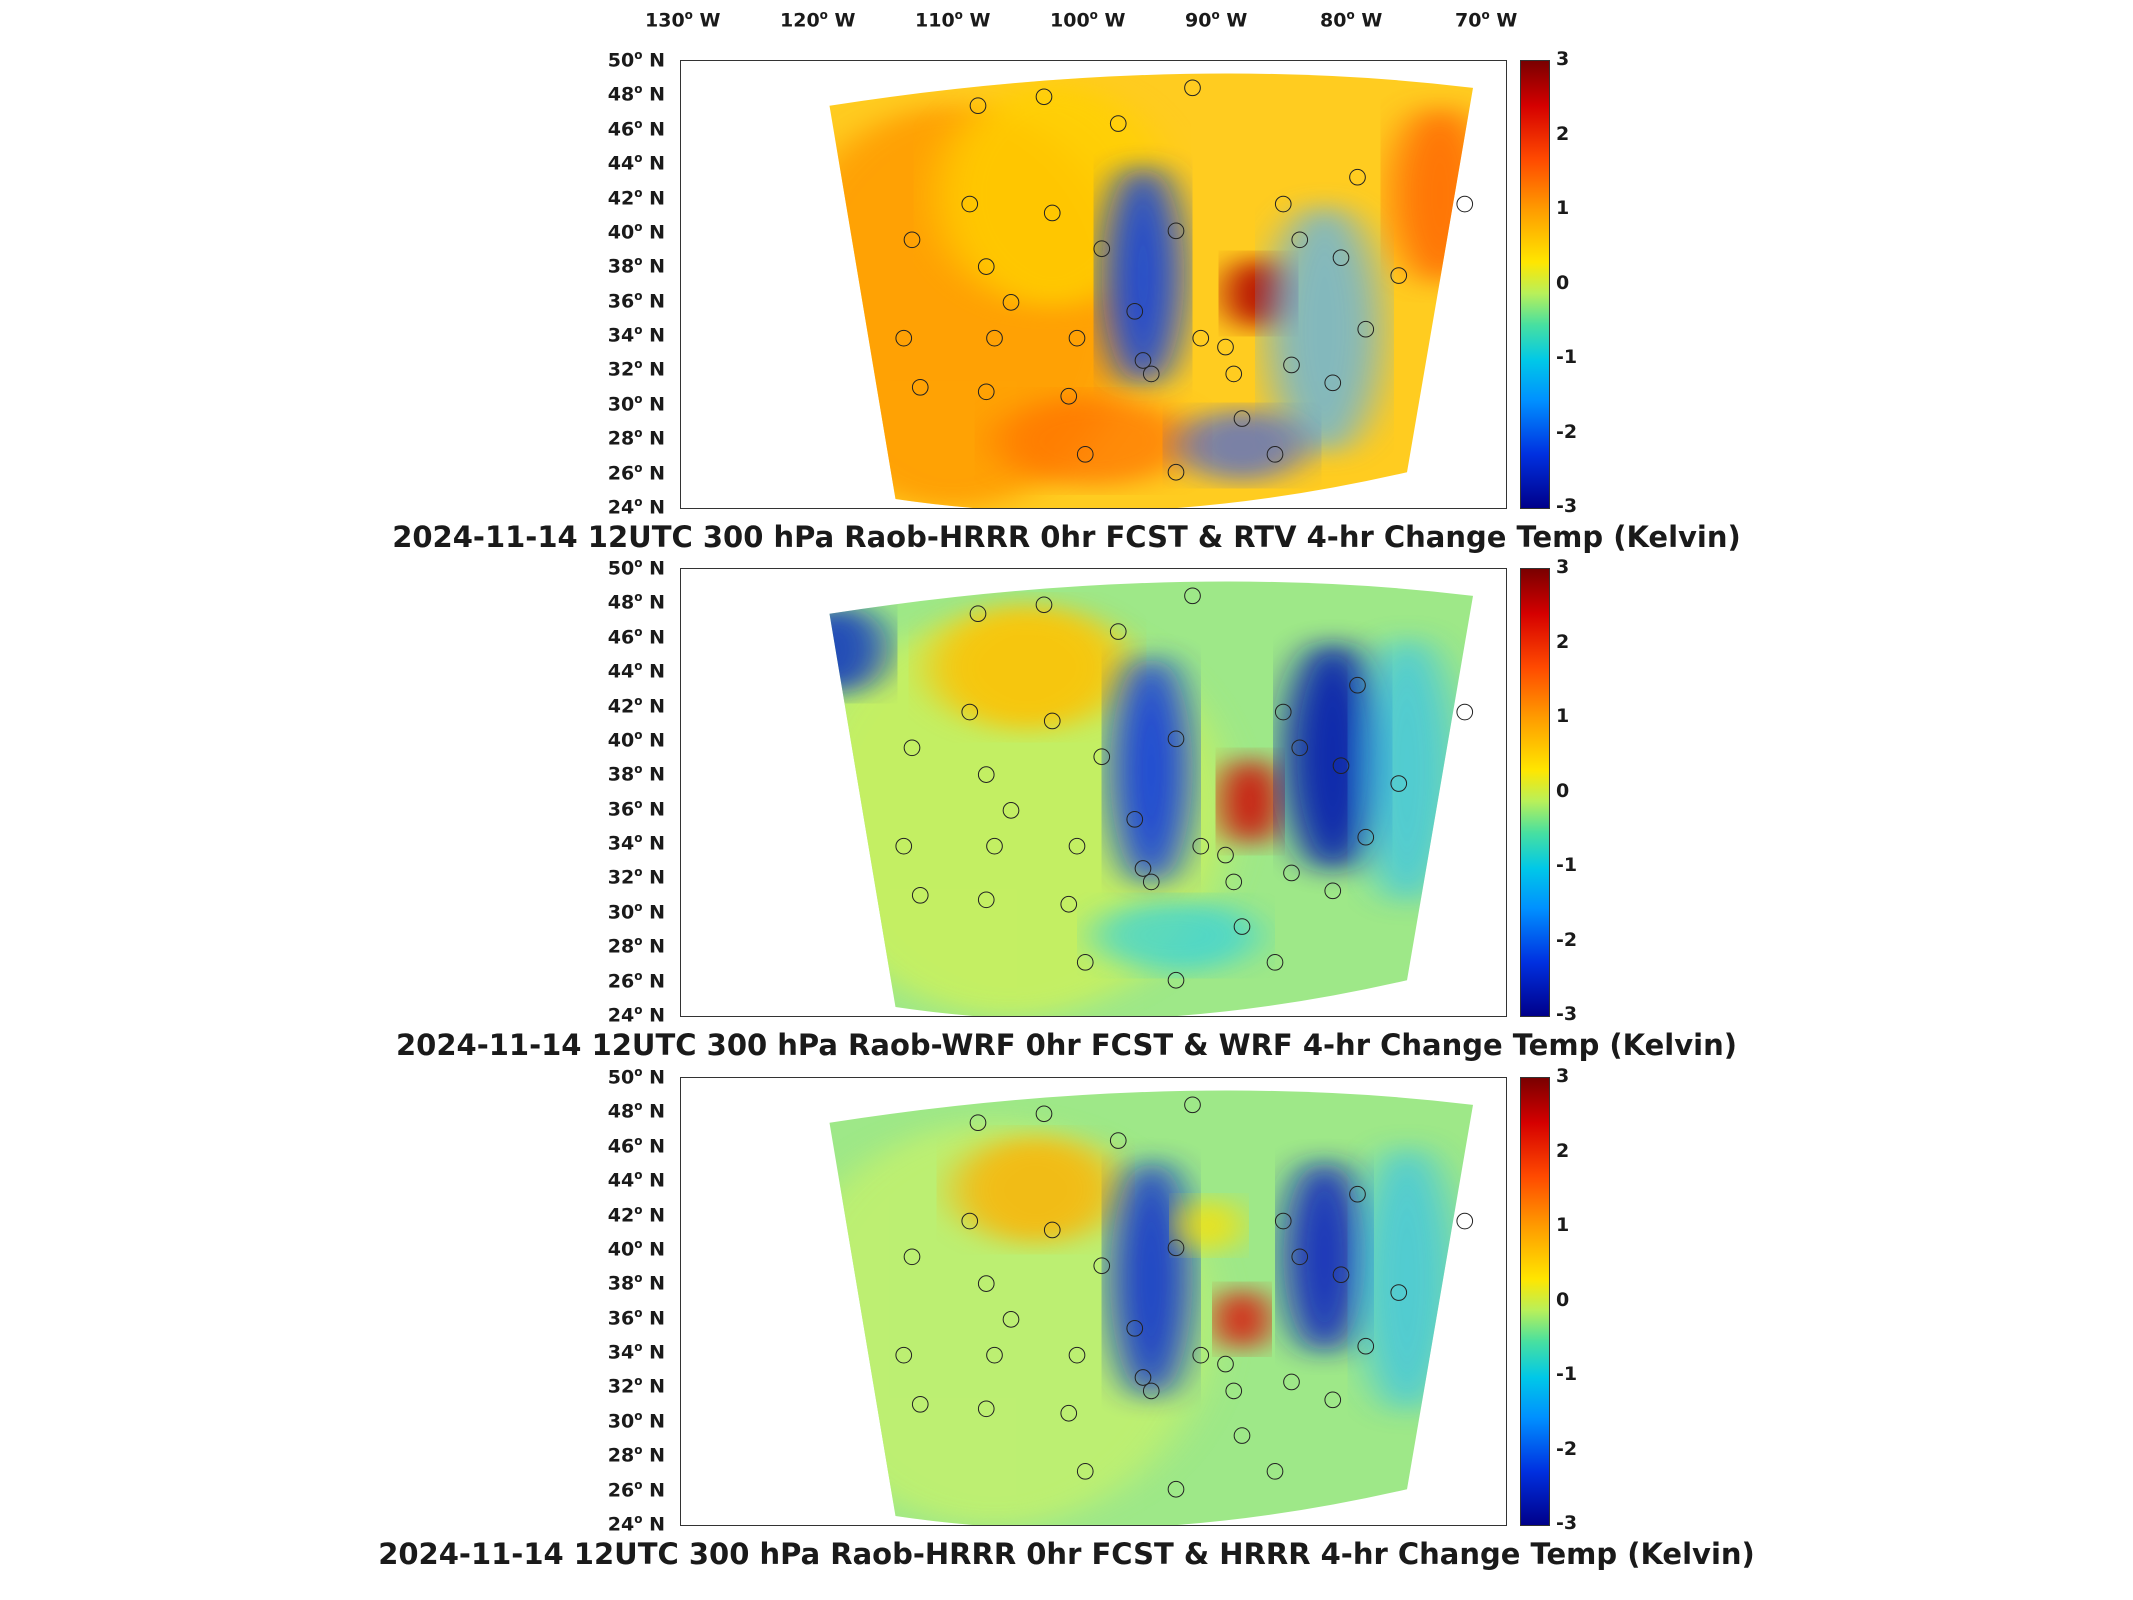 The height and width of the screenshot is (1600, 2133). Describe the element at coordinates (636, 472) in the screenshot. I see `latitude-label: 26o N` at that location.